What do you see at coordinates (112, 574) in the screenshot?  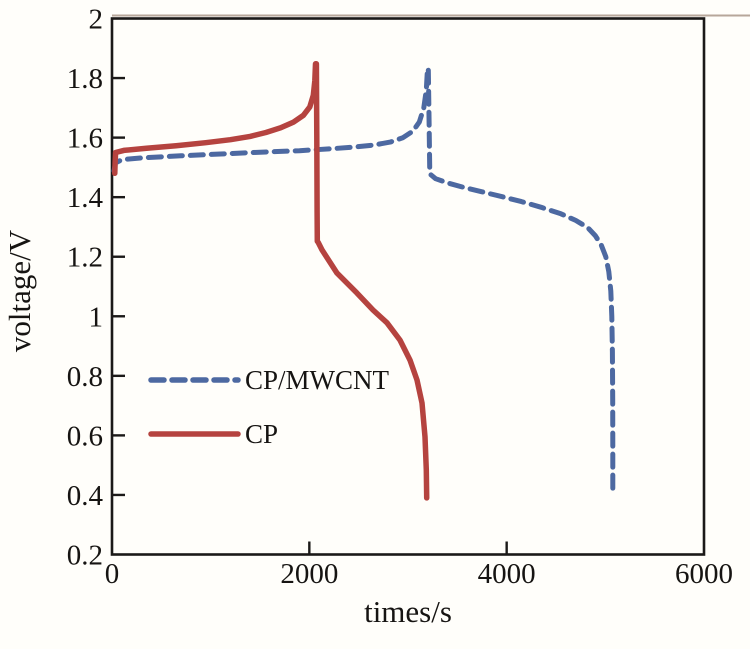 I see `svg-text: 0` at bounding box center [112, 574].